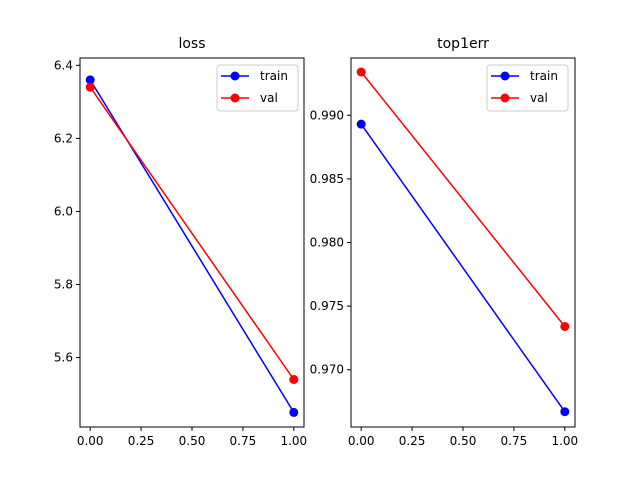 The image size is (640, 480). Describe the element at coordinates (527, 88) in the screenshot. I see `top1err-legend: train val` at that location.